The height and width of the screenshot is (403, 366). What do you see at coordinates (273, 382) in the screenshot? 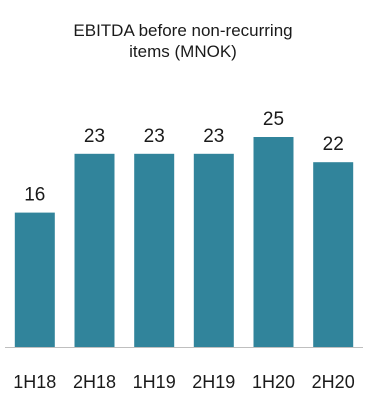
I see `tick-label-1H20: 1H20` at bounding box center [273, 382].